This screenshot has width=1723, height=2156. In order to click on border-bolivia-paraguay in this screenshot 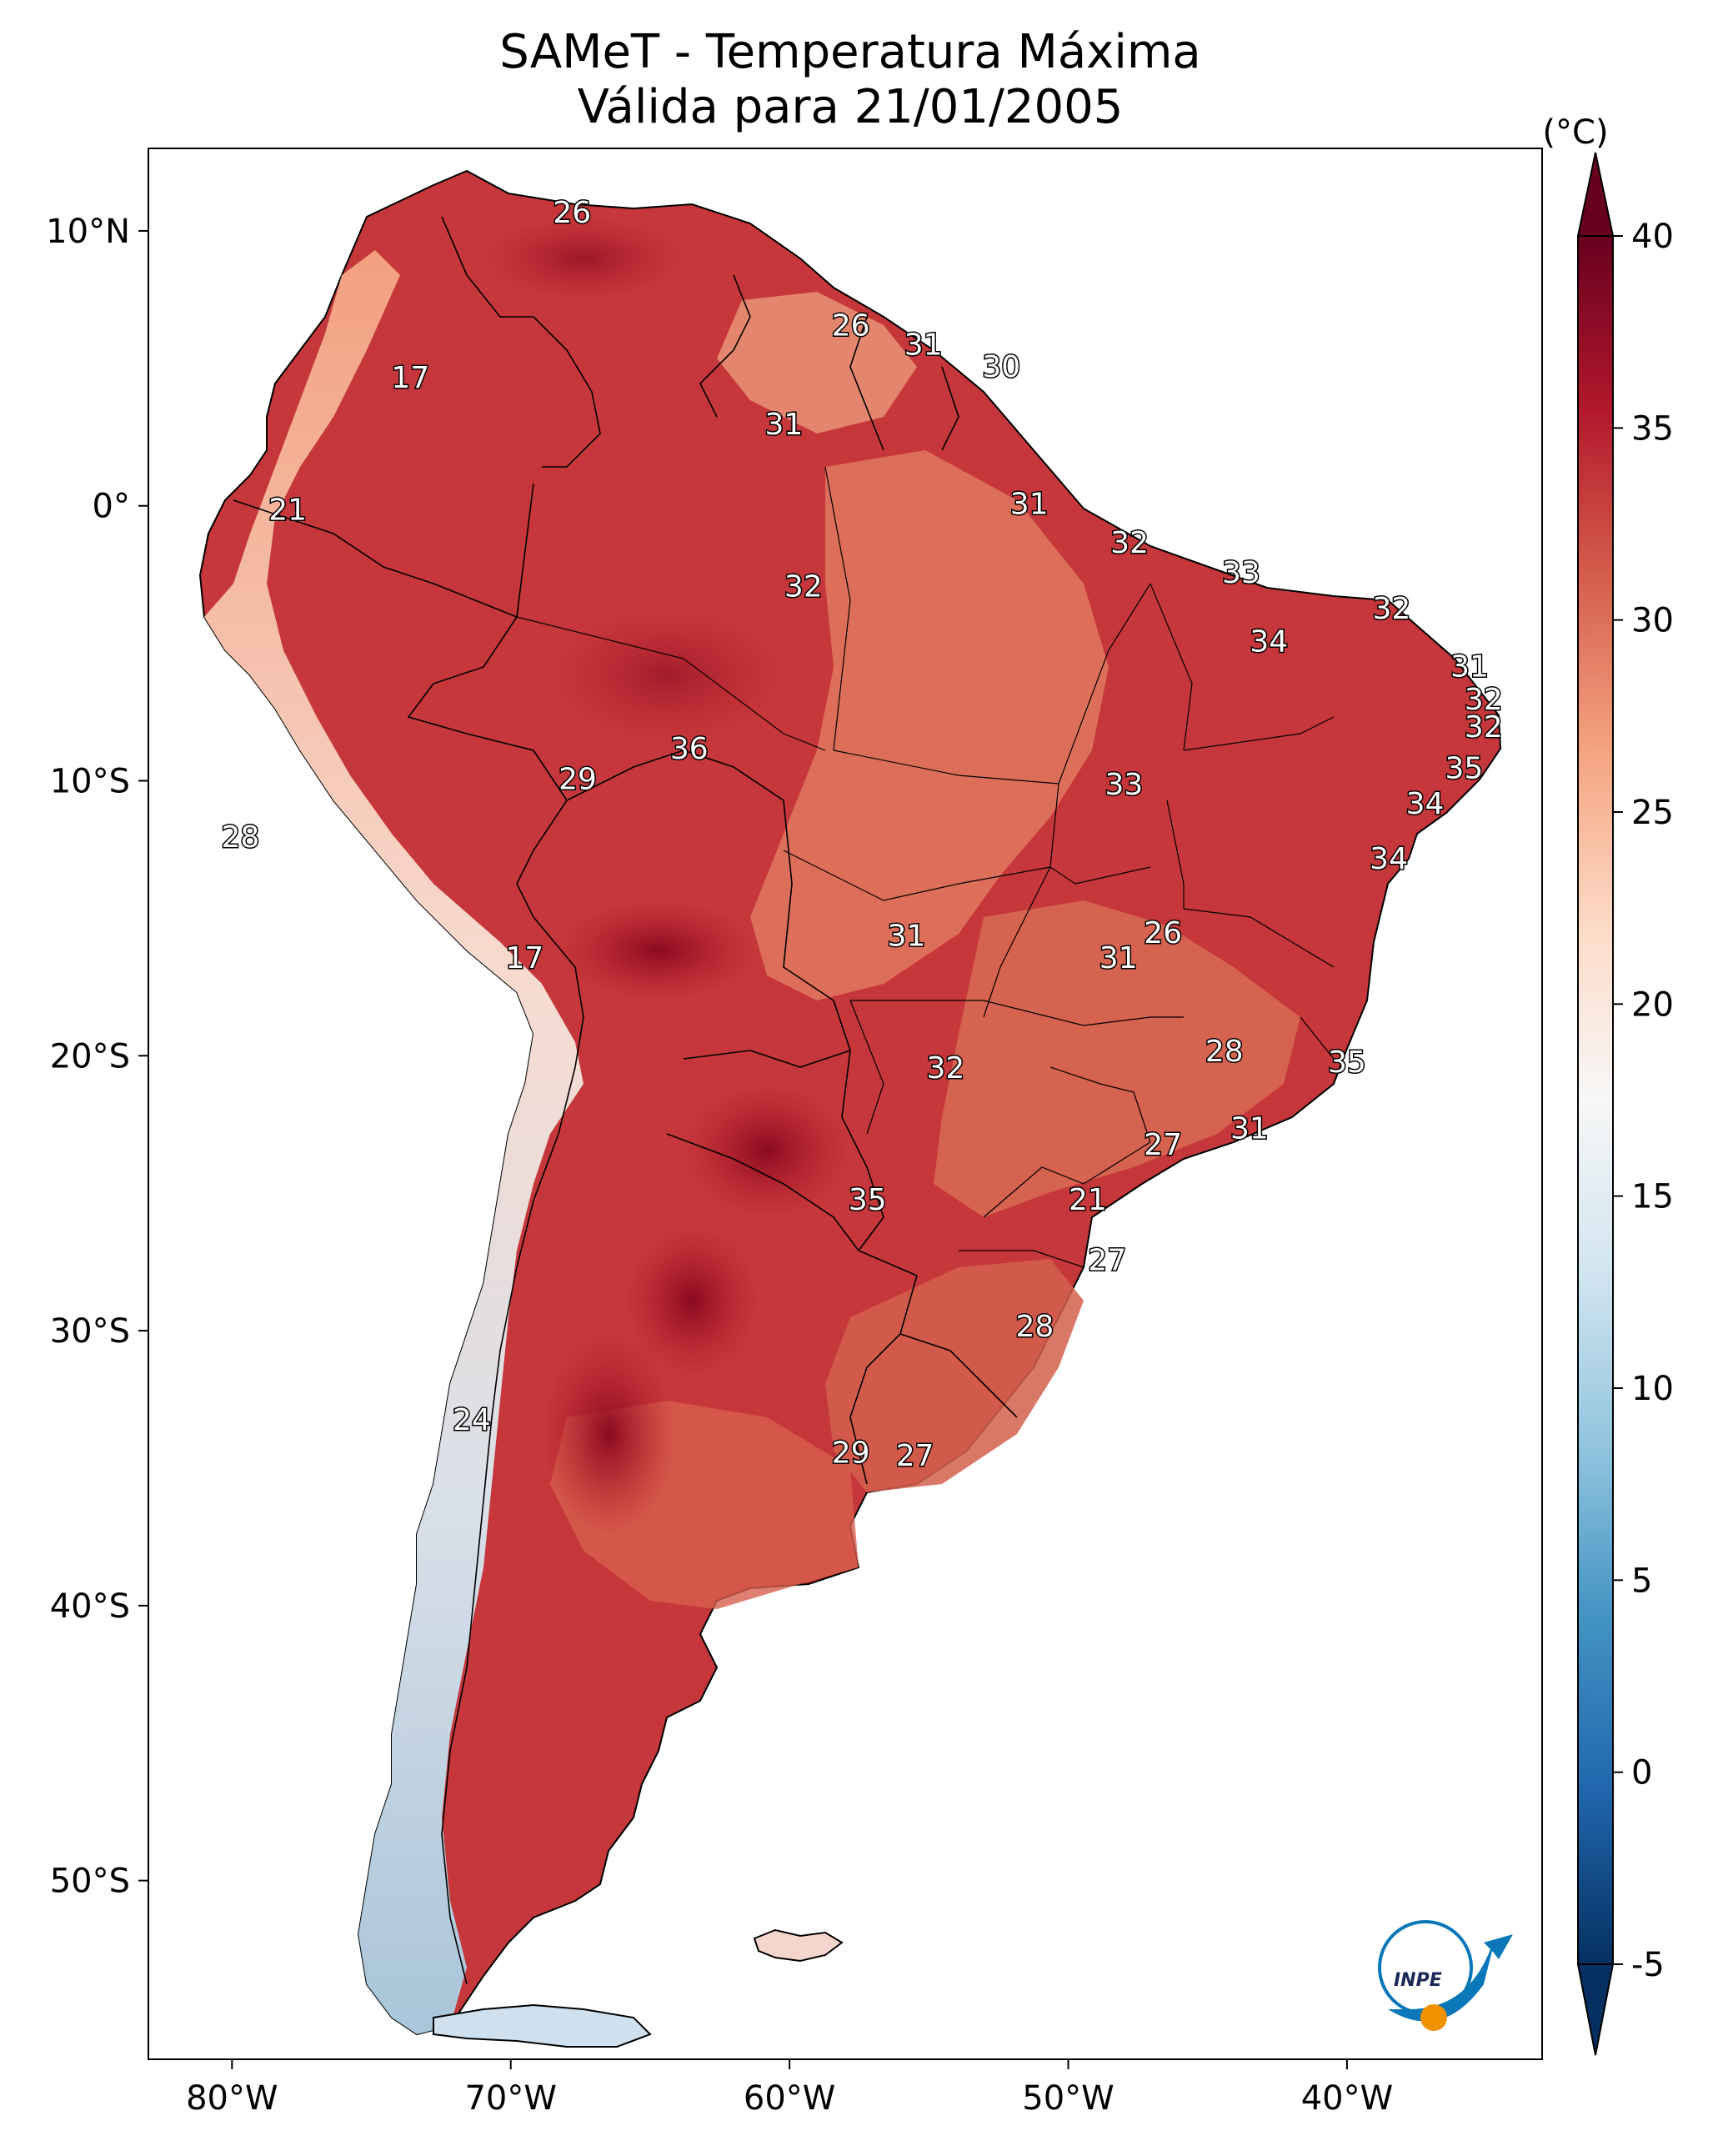, I will do `click(767, 1059)`.